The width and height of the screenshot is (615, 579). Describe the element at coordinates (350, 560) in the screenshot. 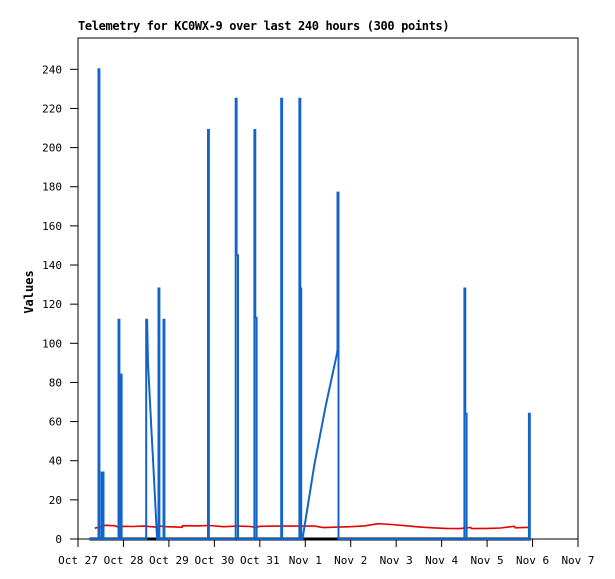

I see `x-tick-label: Nov 2` at that location.